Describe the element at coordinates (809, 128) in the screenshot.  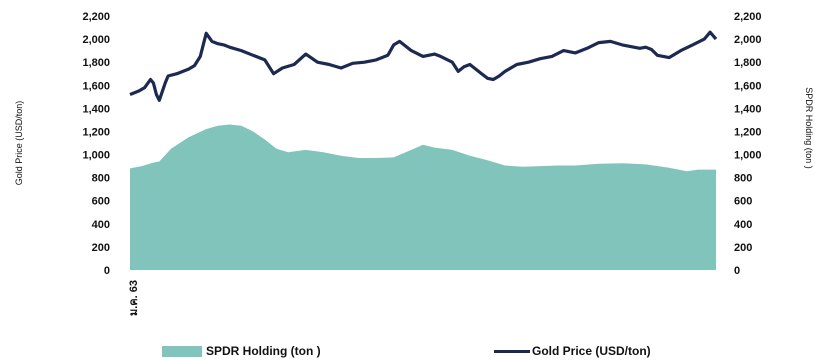
I see `right-axis-title: SPDR Holding (ton )` at that location.